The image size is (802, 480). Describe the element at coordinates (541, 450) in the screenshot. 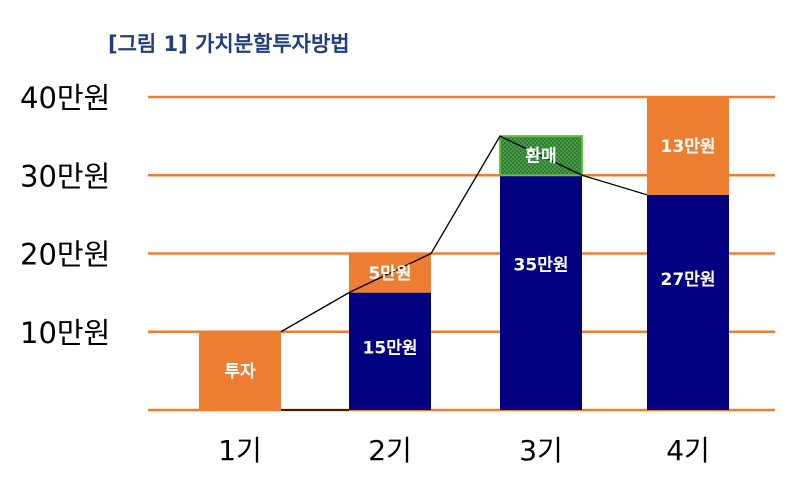

I see `x-tick-label: 3기` at that location.